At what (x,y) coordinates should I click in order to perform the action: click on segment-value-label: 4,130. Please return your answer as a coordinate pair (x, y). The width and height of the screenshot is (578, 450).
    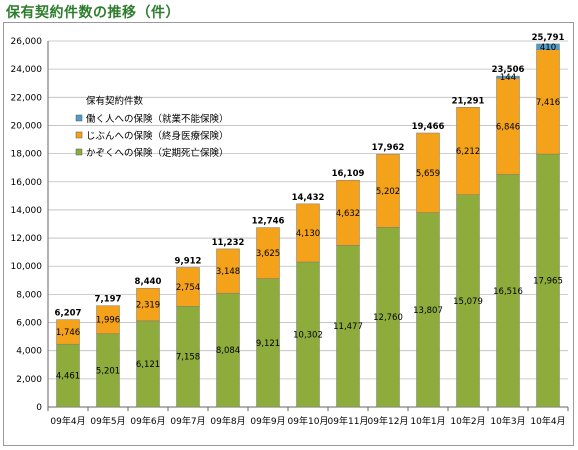
    Looking at the image, I should click on (308, 234).